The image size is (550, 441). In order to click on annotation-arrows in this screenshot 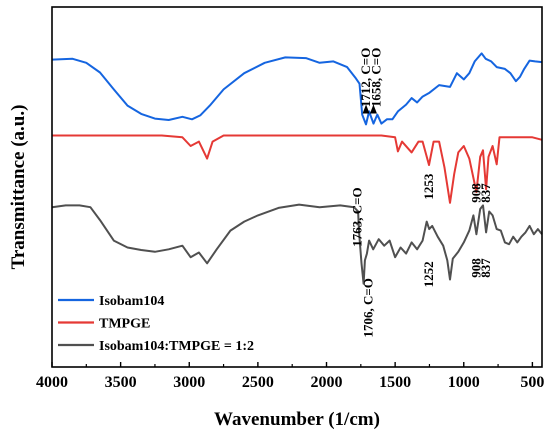, I will do `click(369, 109)`.